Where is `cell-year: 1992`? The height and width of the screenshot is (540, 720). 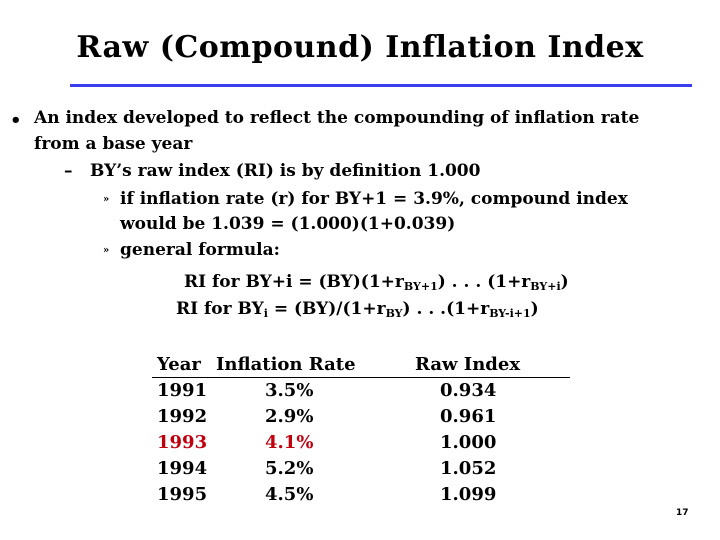
cell-year: 1992 is located at coordinates (182, 416).